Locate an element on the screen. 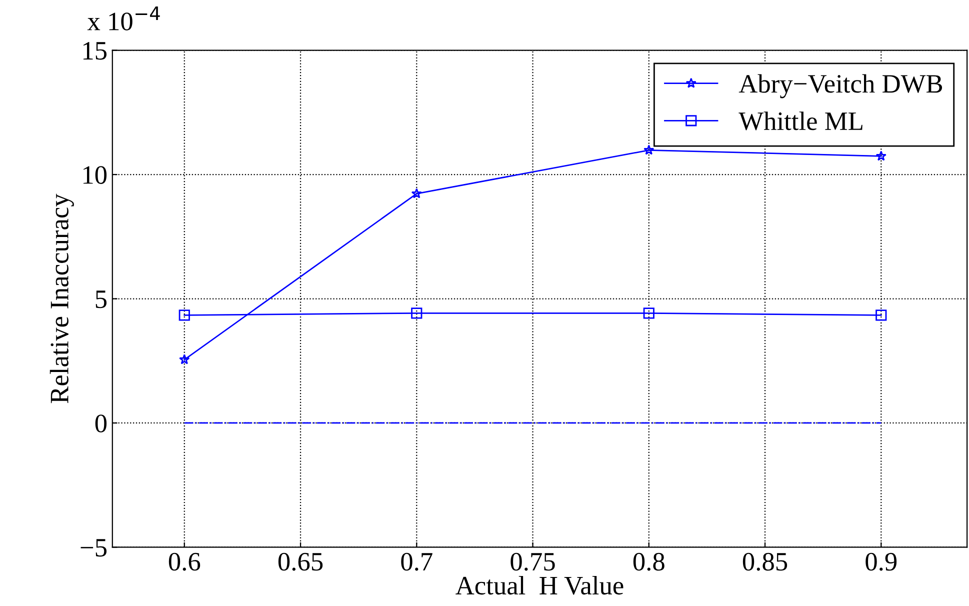 The image size is (969, 606). x-tick-label: 0.75 is located at coordinates (532, 561).